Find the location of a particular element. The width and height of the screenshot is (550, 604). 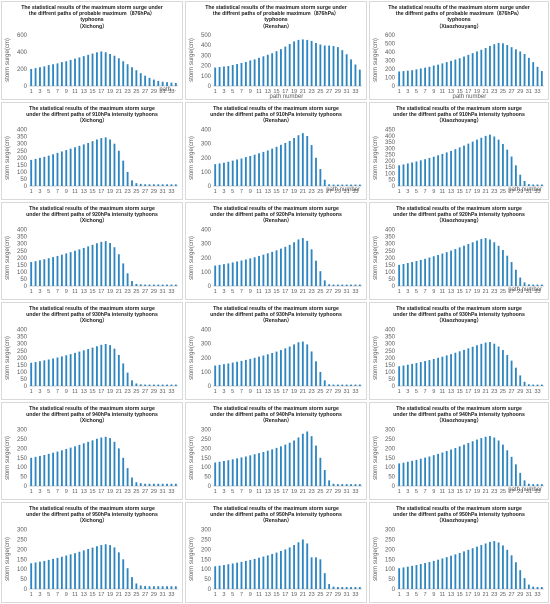

x-tick-label: 33 is located at coordinates (355, 595).